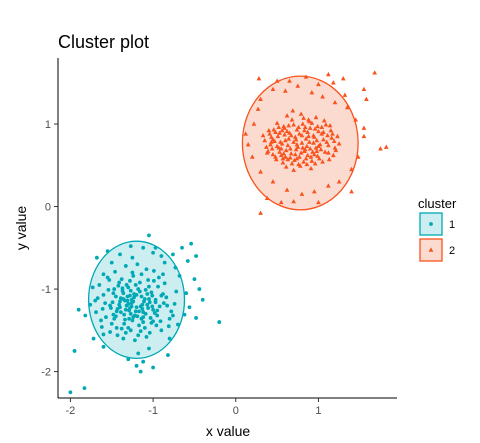 This screenshot has height=443, width=480. Describe the element at coordinates (49, 249) in the screenshot. I see `y-axis-ticks: -2 -1 0 1` at that location.